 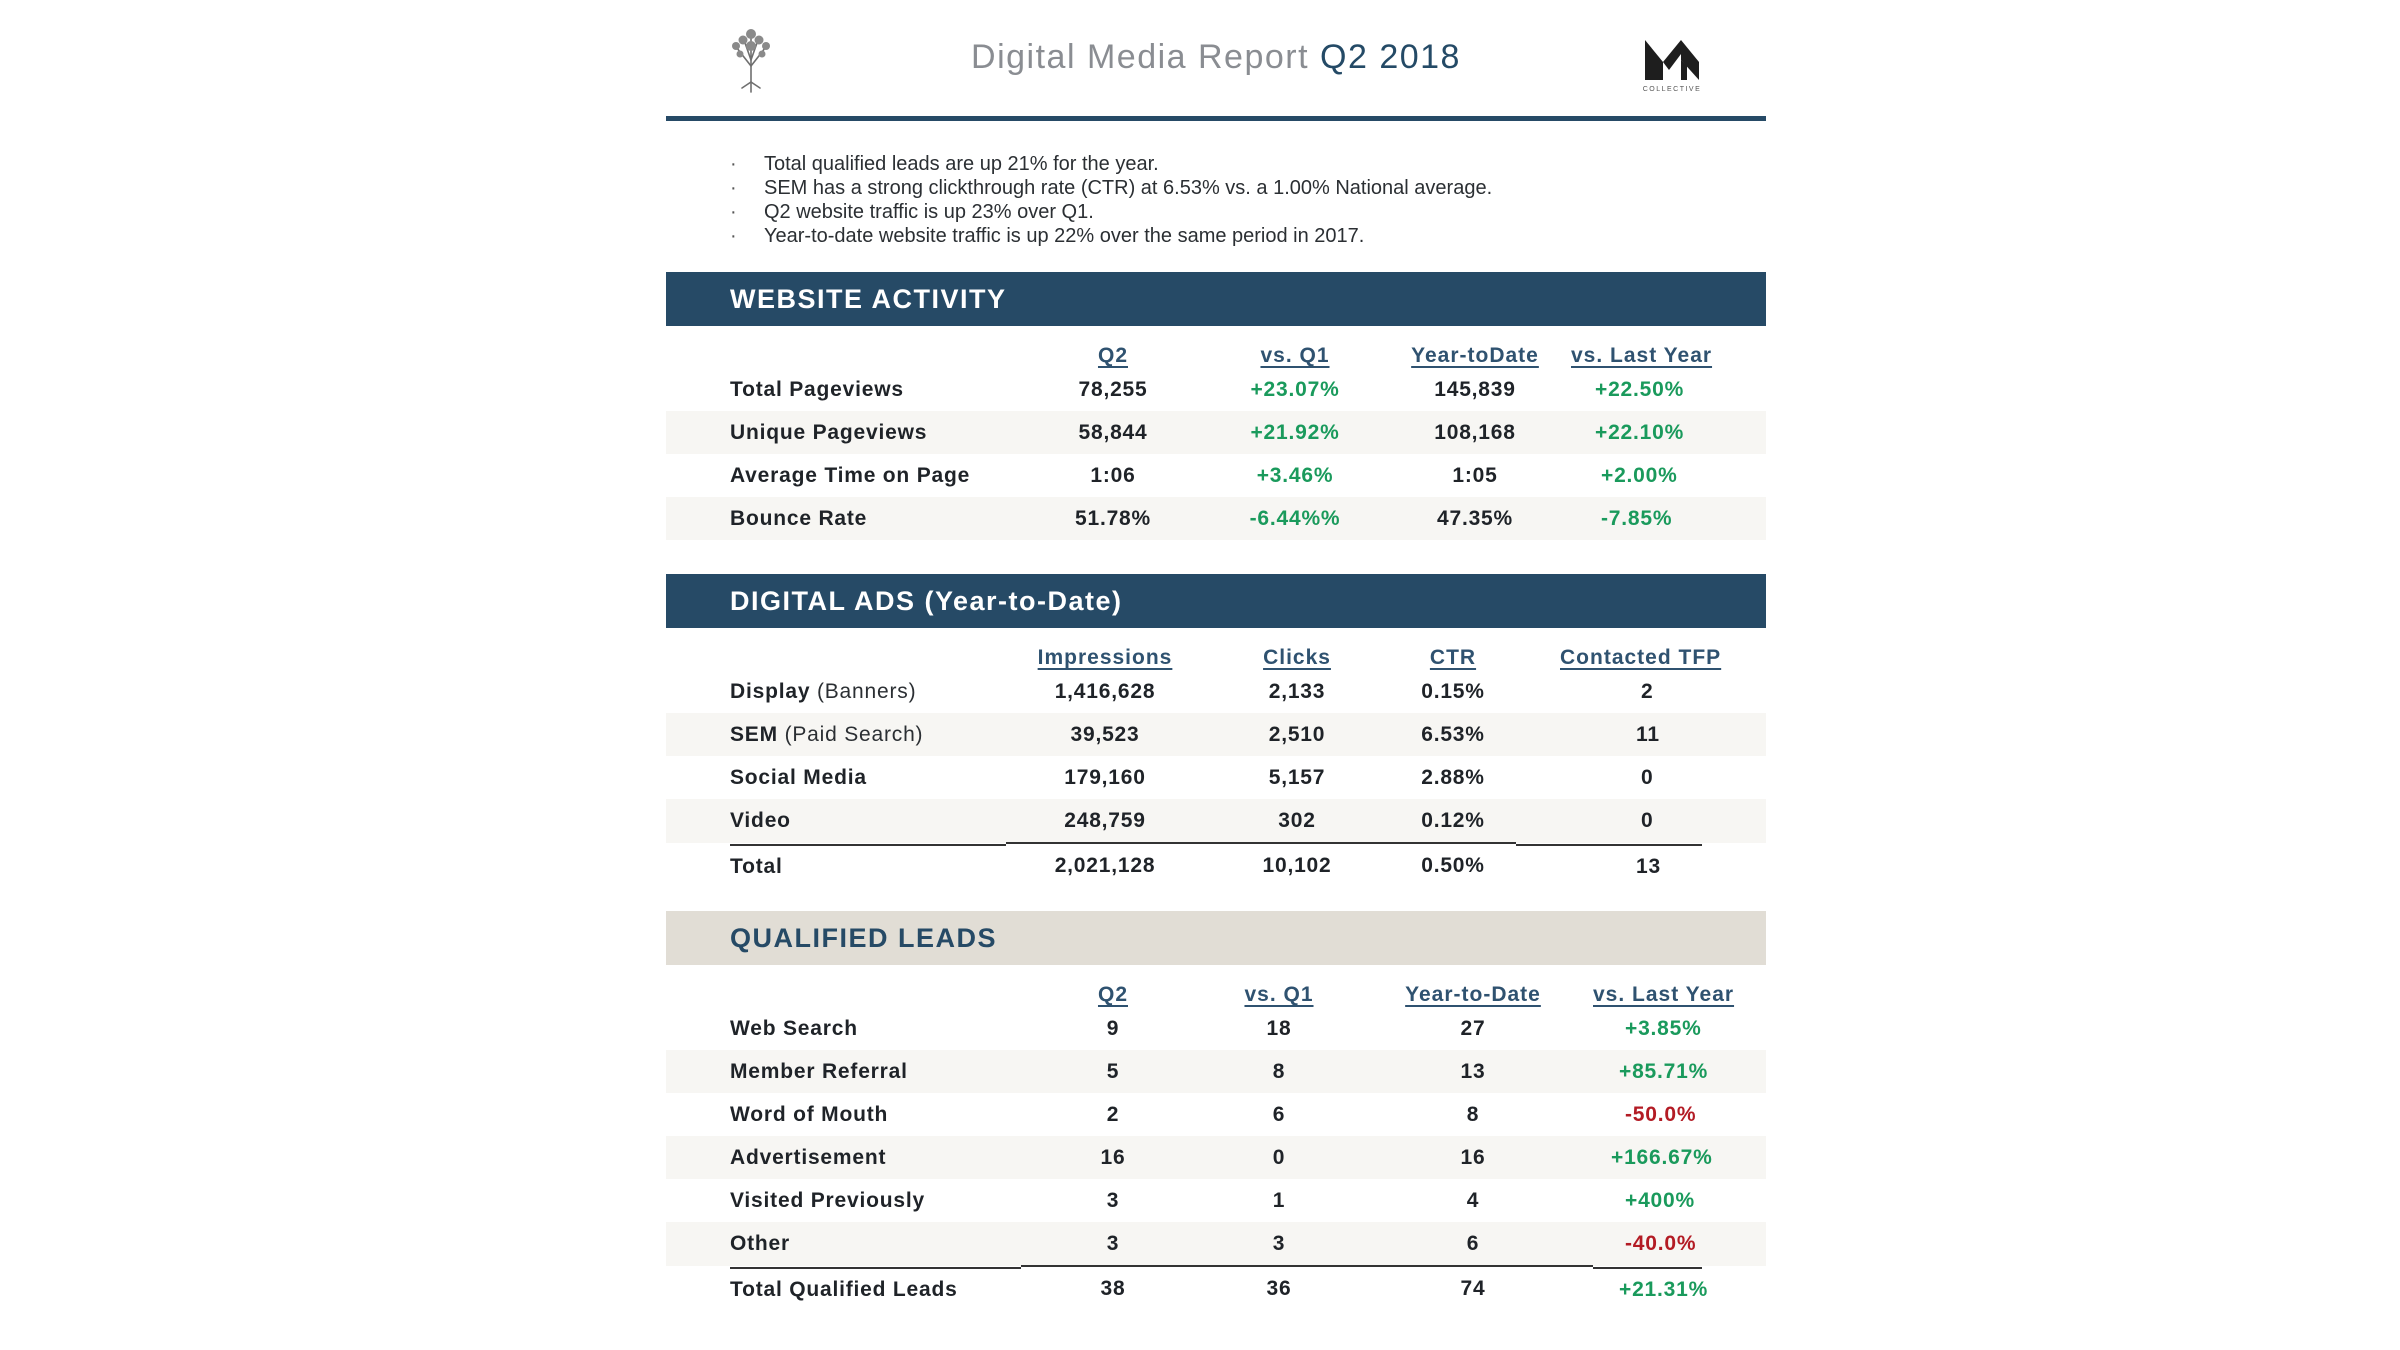 What do you see at coordinates (1453, 691) in the screenshot?
I see `cell-ctr: 0.15%` at bounding box center [1453, 691].